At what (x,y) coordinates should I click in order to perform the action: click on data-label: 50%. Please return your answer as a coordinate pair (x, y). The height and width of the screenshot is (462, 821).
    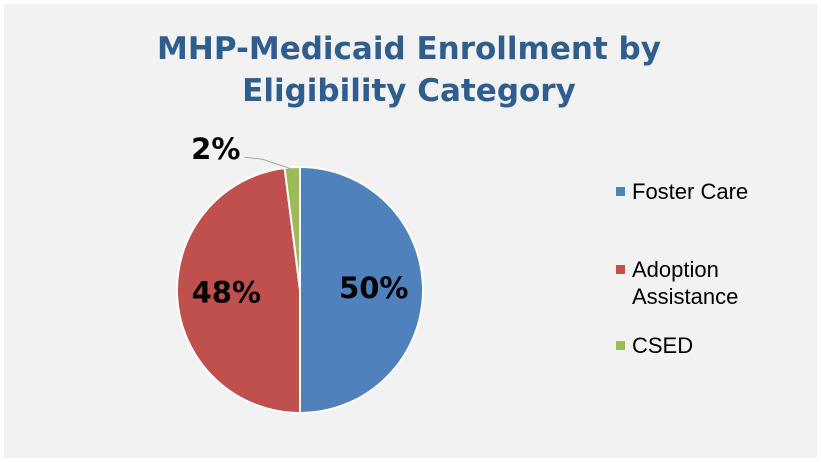
    Looking at the image, I should click on (373, 288).